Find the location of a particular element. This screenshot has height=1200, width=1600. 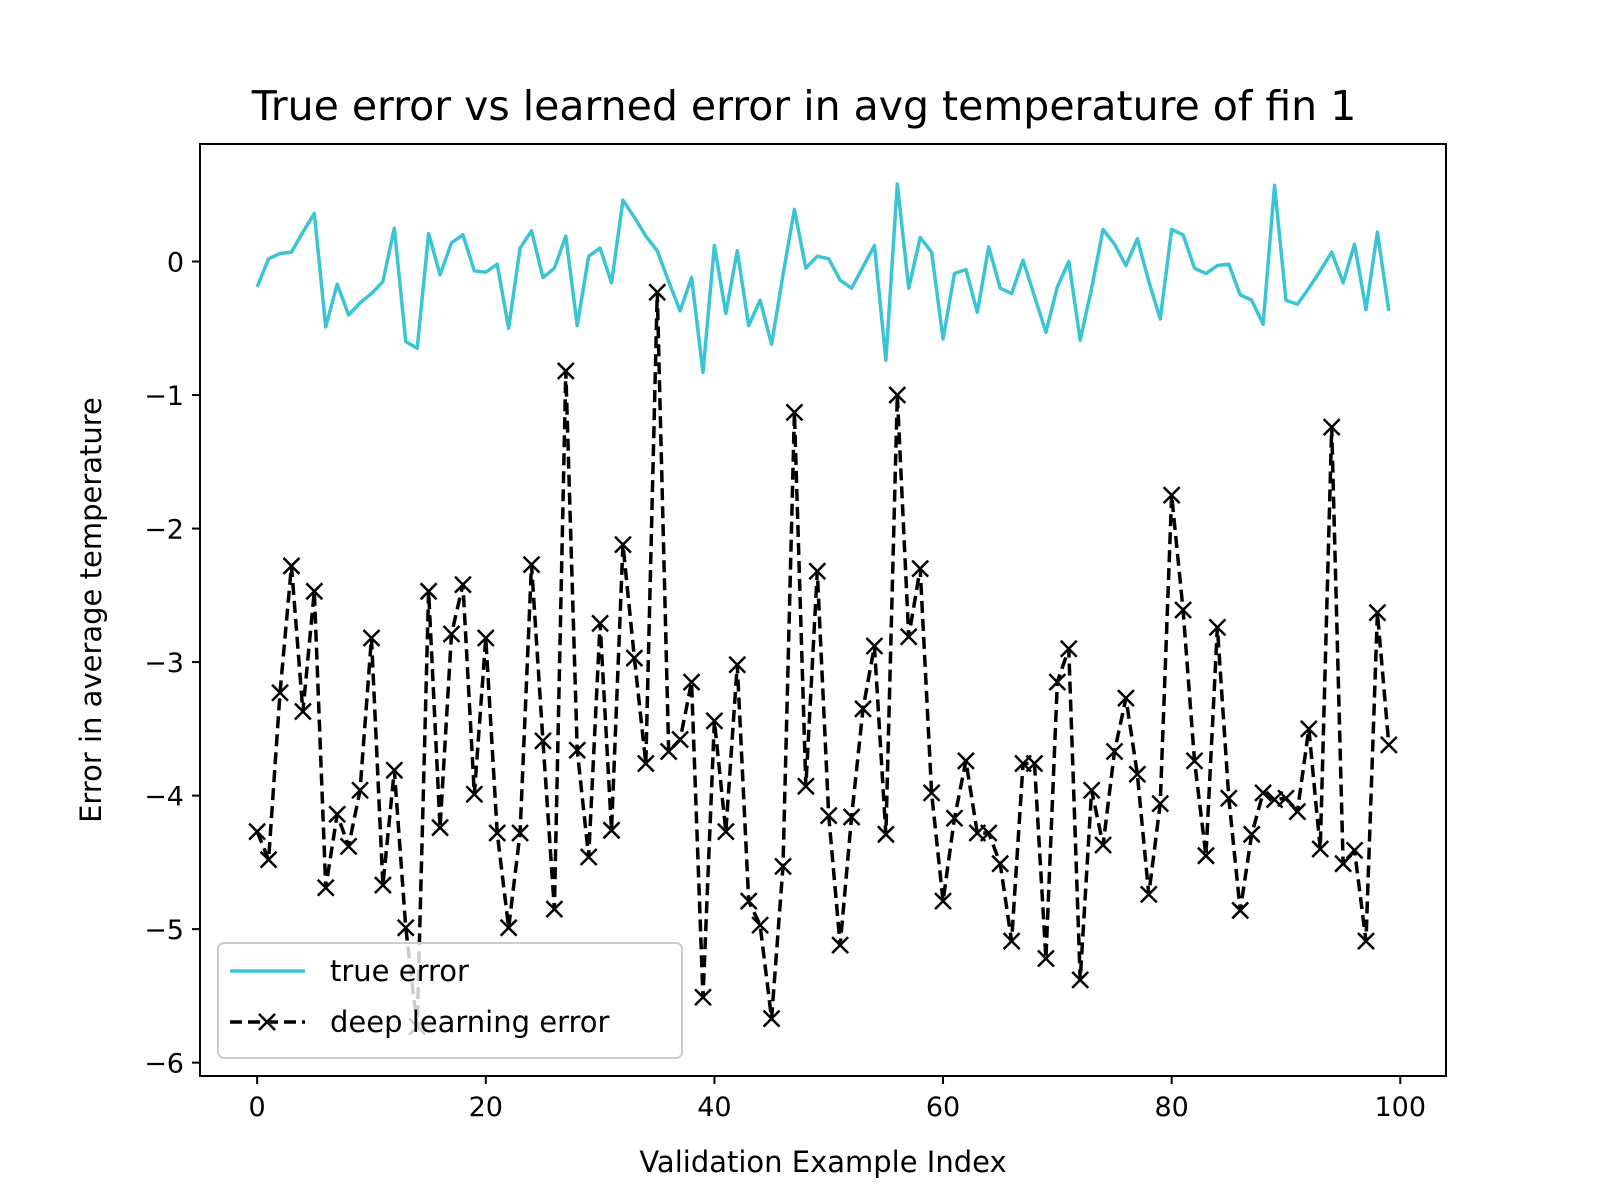

y-tick-label: 0 is located at coordinates (175, 263).